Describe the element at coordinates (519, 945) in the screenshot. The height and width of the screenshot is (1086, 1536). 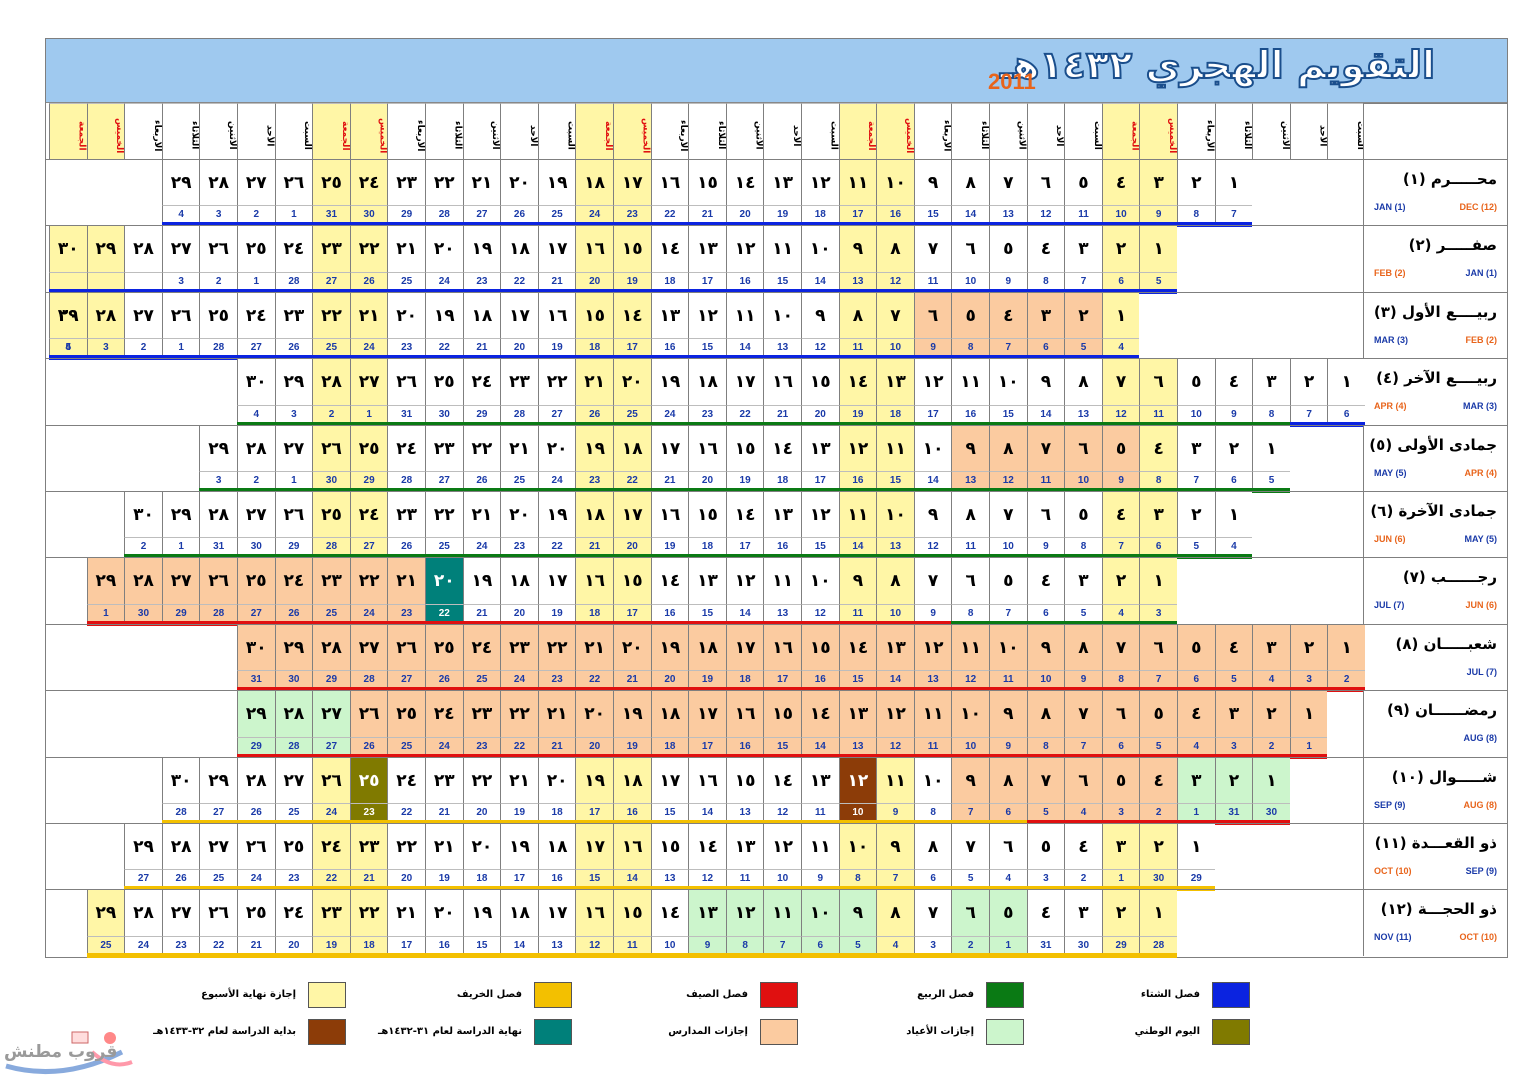
I see `gregorian-day: 14` at that location.